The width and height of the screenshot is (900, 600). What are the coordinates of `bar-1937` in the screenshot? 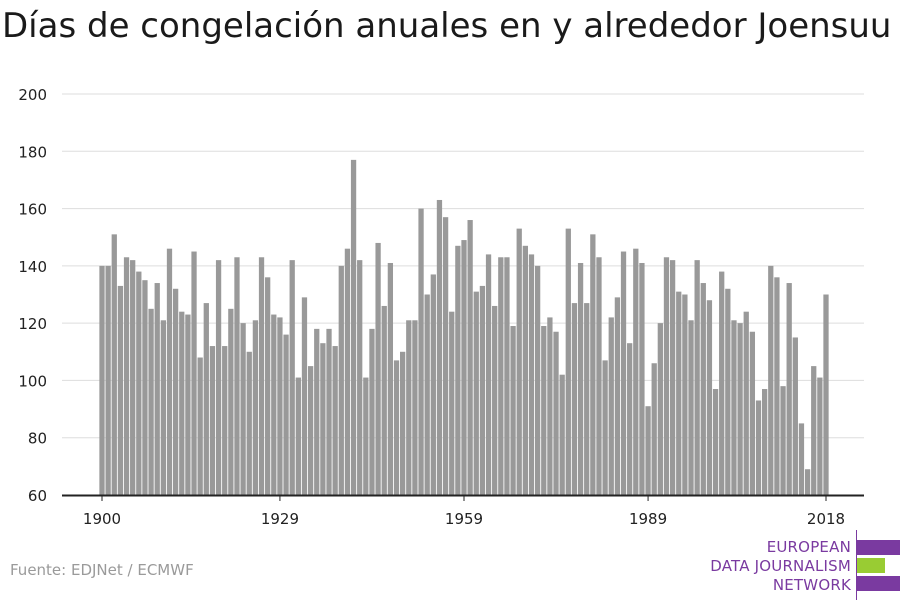 It's located at (329, 411).